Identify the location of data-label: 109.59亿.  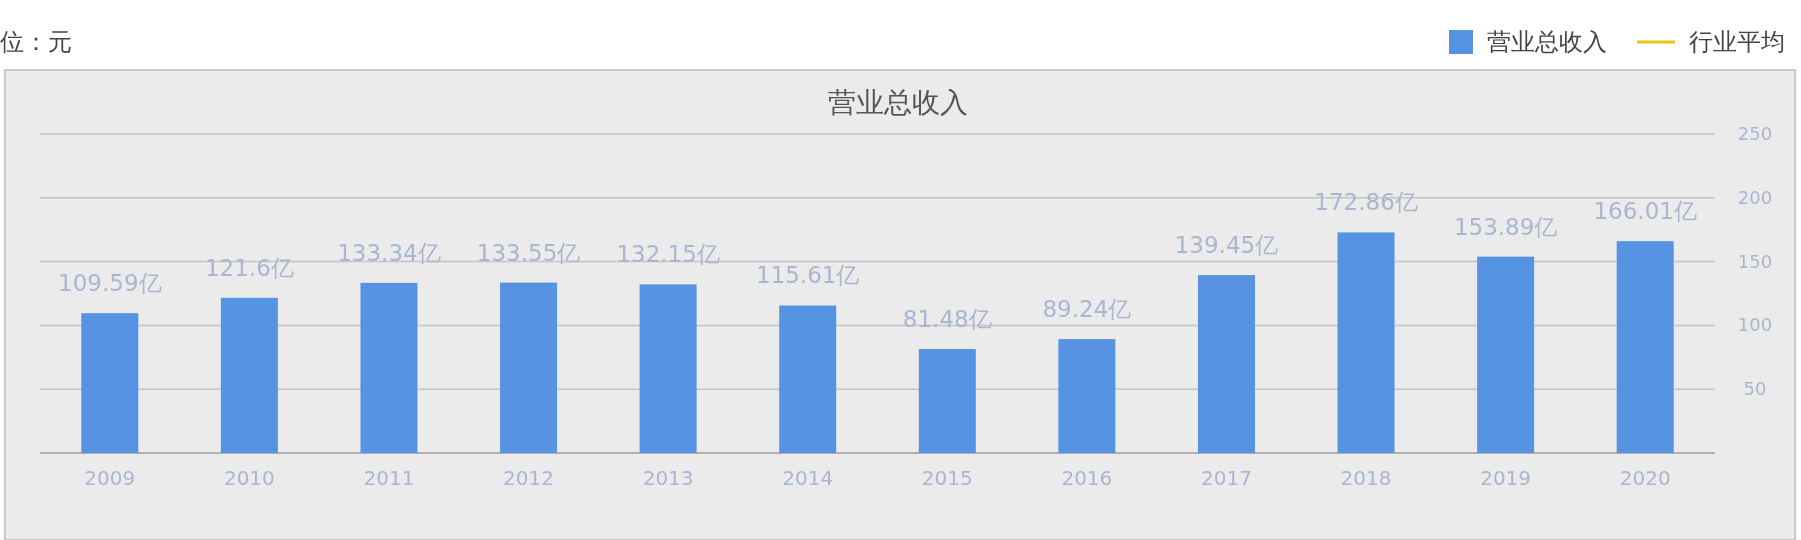
(110, 283).